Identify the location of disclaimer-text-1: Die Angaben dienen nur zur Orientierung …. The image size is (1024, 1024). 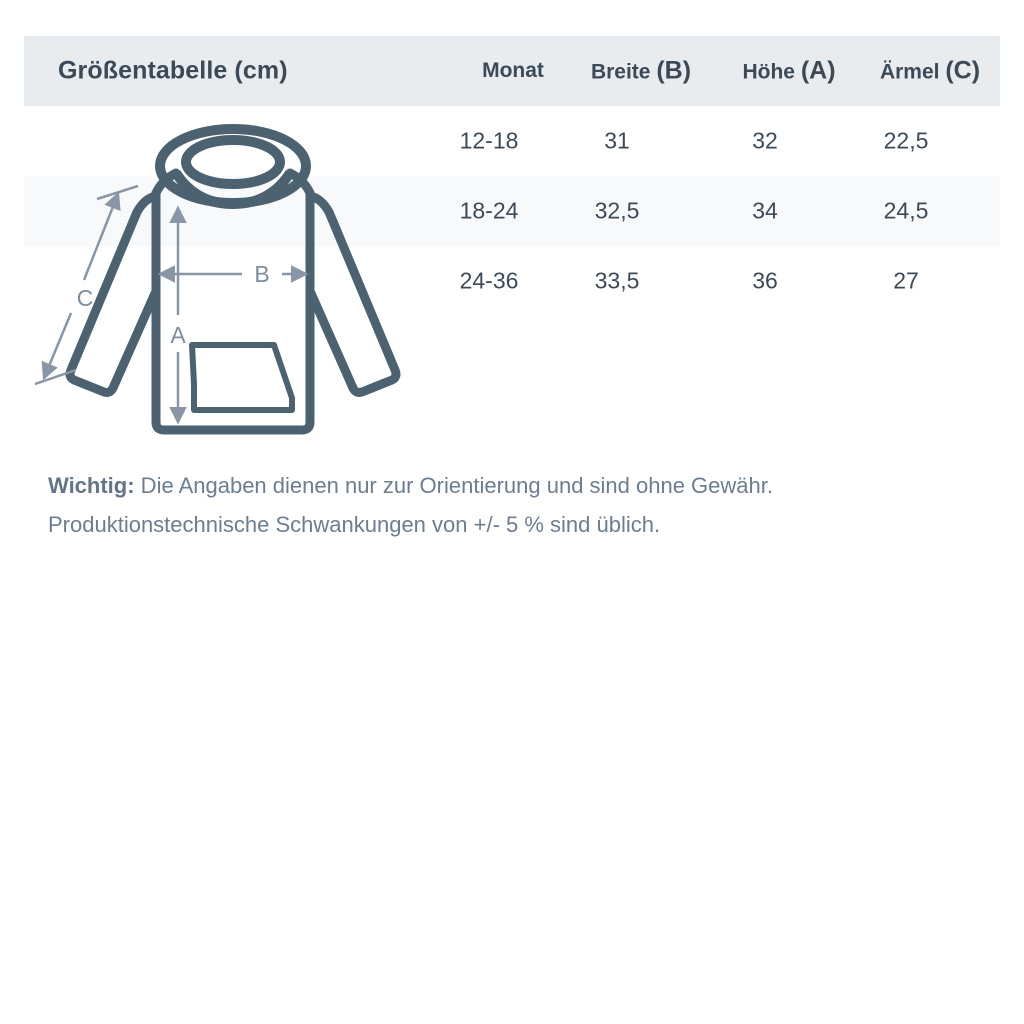
(453, 485).